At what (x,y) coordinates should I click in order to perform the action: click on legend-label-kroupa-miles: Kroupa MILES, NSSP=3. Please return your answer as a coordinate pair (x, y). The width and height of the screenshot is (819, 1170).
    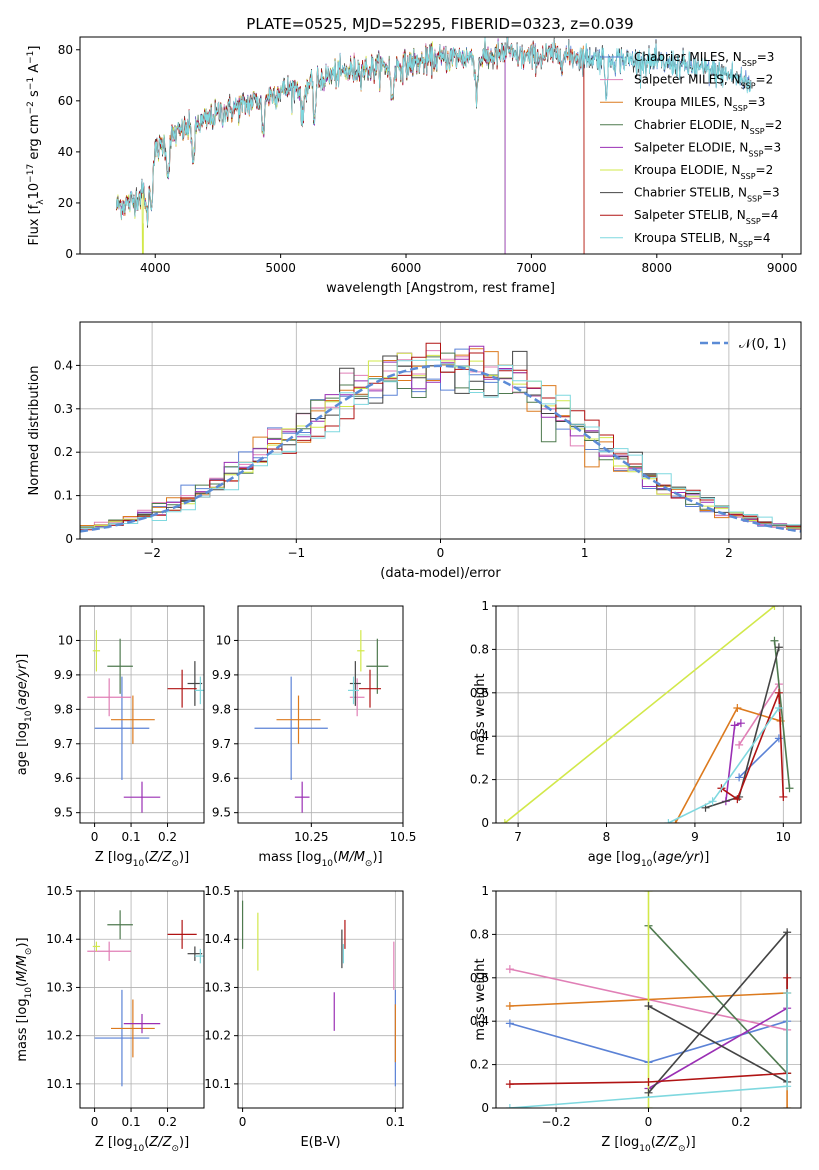
    Looking at the image, I should click on (699, 104).